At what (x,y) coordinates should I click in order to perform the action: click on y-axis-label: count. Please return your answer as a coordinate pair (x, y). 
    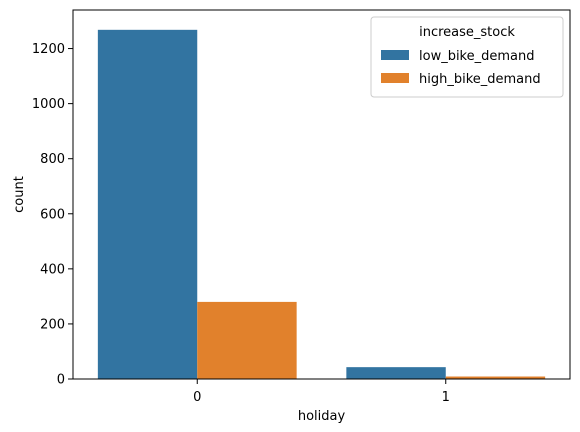
    Looking at the image, I should click on (19, 194).